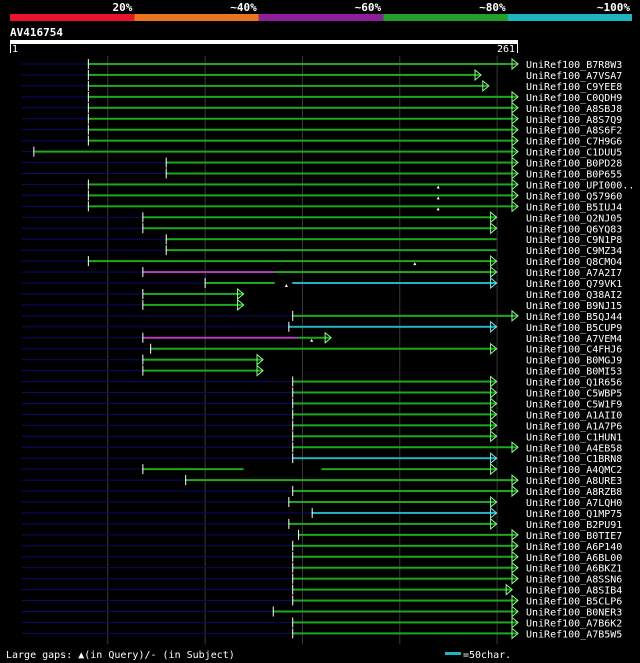 This screenshot has height=663, width=640. Describe the element at coordinates (574, 120) in the screenshot. I see `hit-label: UniRef100_A8S7Q9` at that location.